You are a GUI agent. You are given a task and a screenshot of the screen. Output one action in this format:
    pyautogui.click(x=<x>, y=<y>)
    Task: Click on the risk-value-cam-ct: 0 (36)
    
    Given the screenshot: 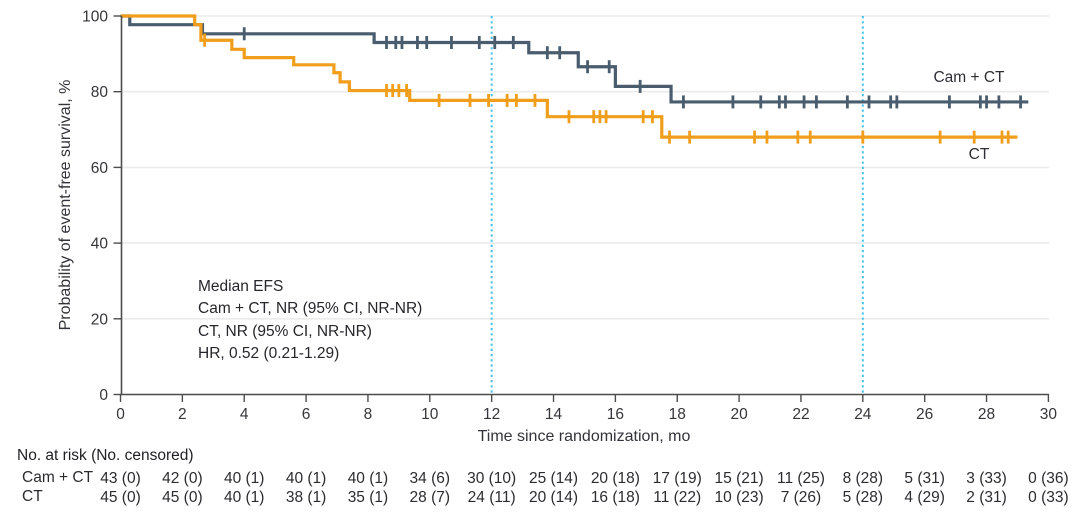 What is the action you would take?
    pyautogui.click(x=1048, y=478)
    